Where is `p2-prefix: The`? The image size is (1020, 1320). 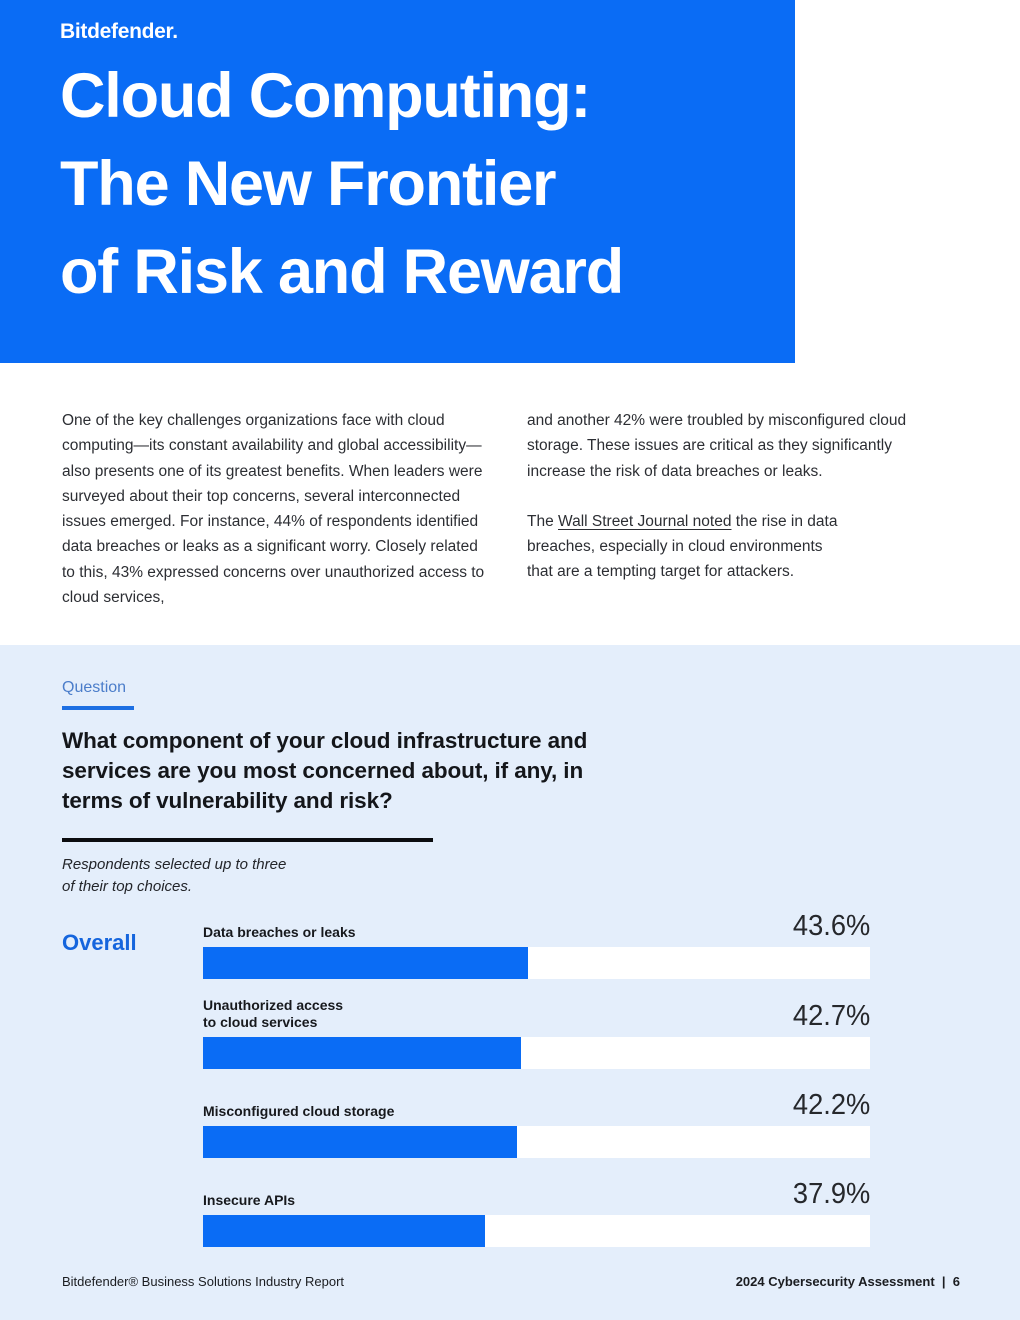
p2-prefix: The is located at coordinates (543, 521).